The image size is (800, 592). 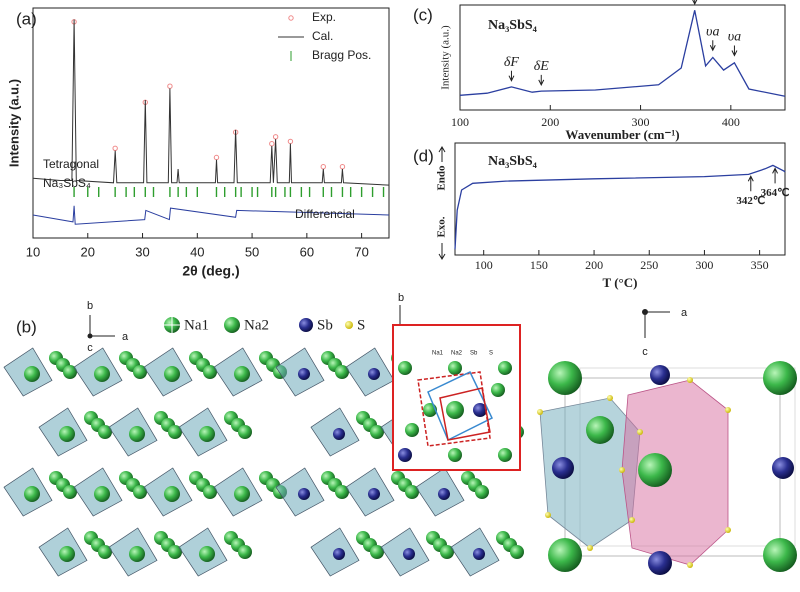 I want to click on legend-label: Exp., so click(x=324, y=17).